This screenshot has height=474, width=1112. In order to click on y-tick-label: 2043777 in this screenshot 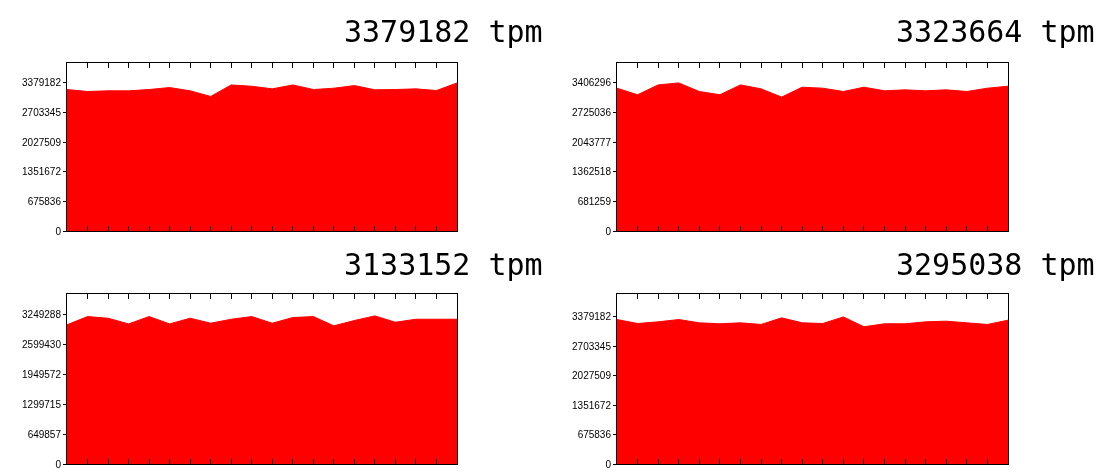, I will do `click(592, 142)`.